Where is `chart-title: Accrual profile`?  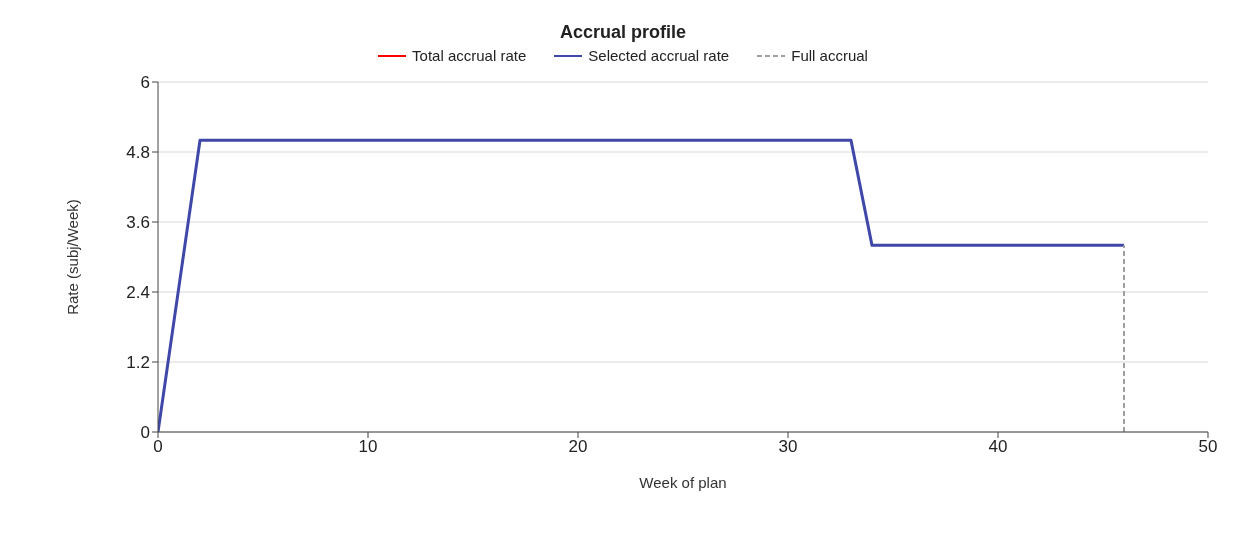
chart-title: Accrual profile is located at coordinates (622, 32).